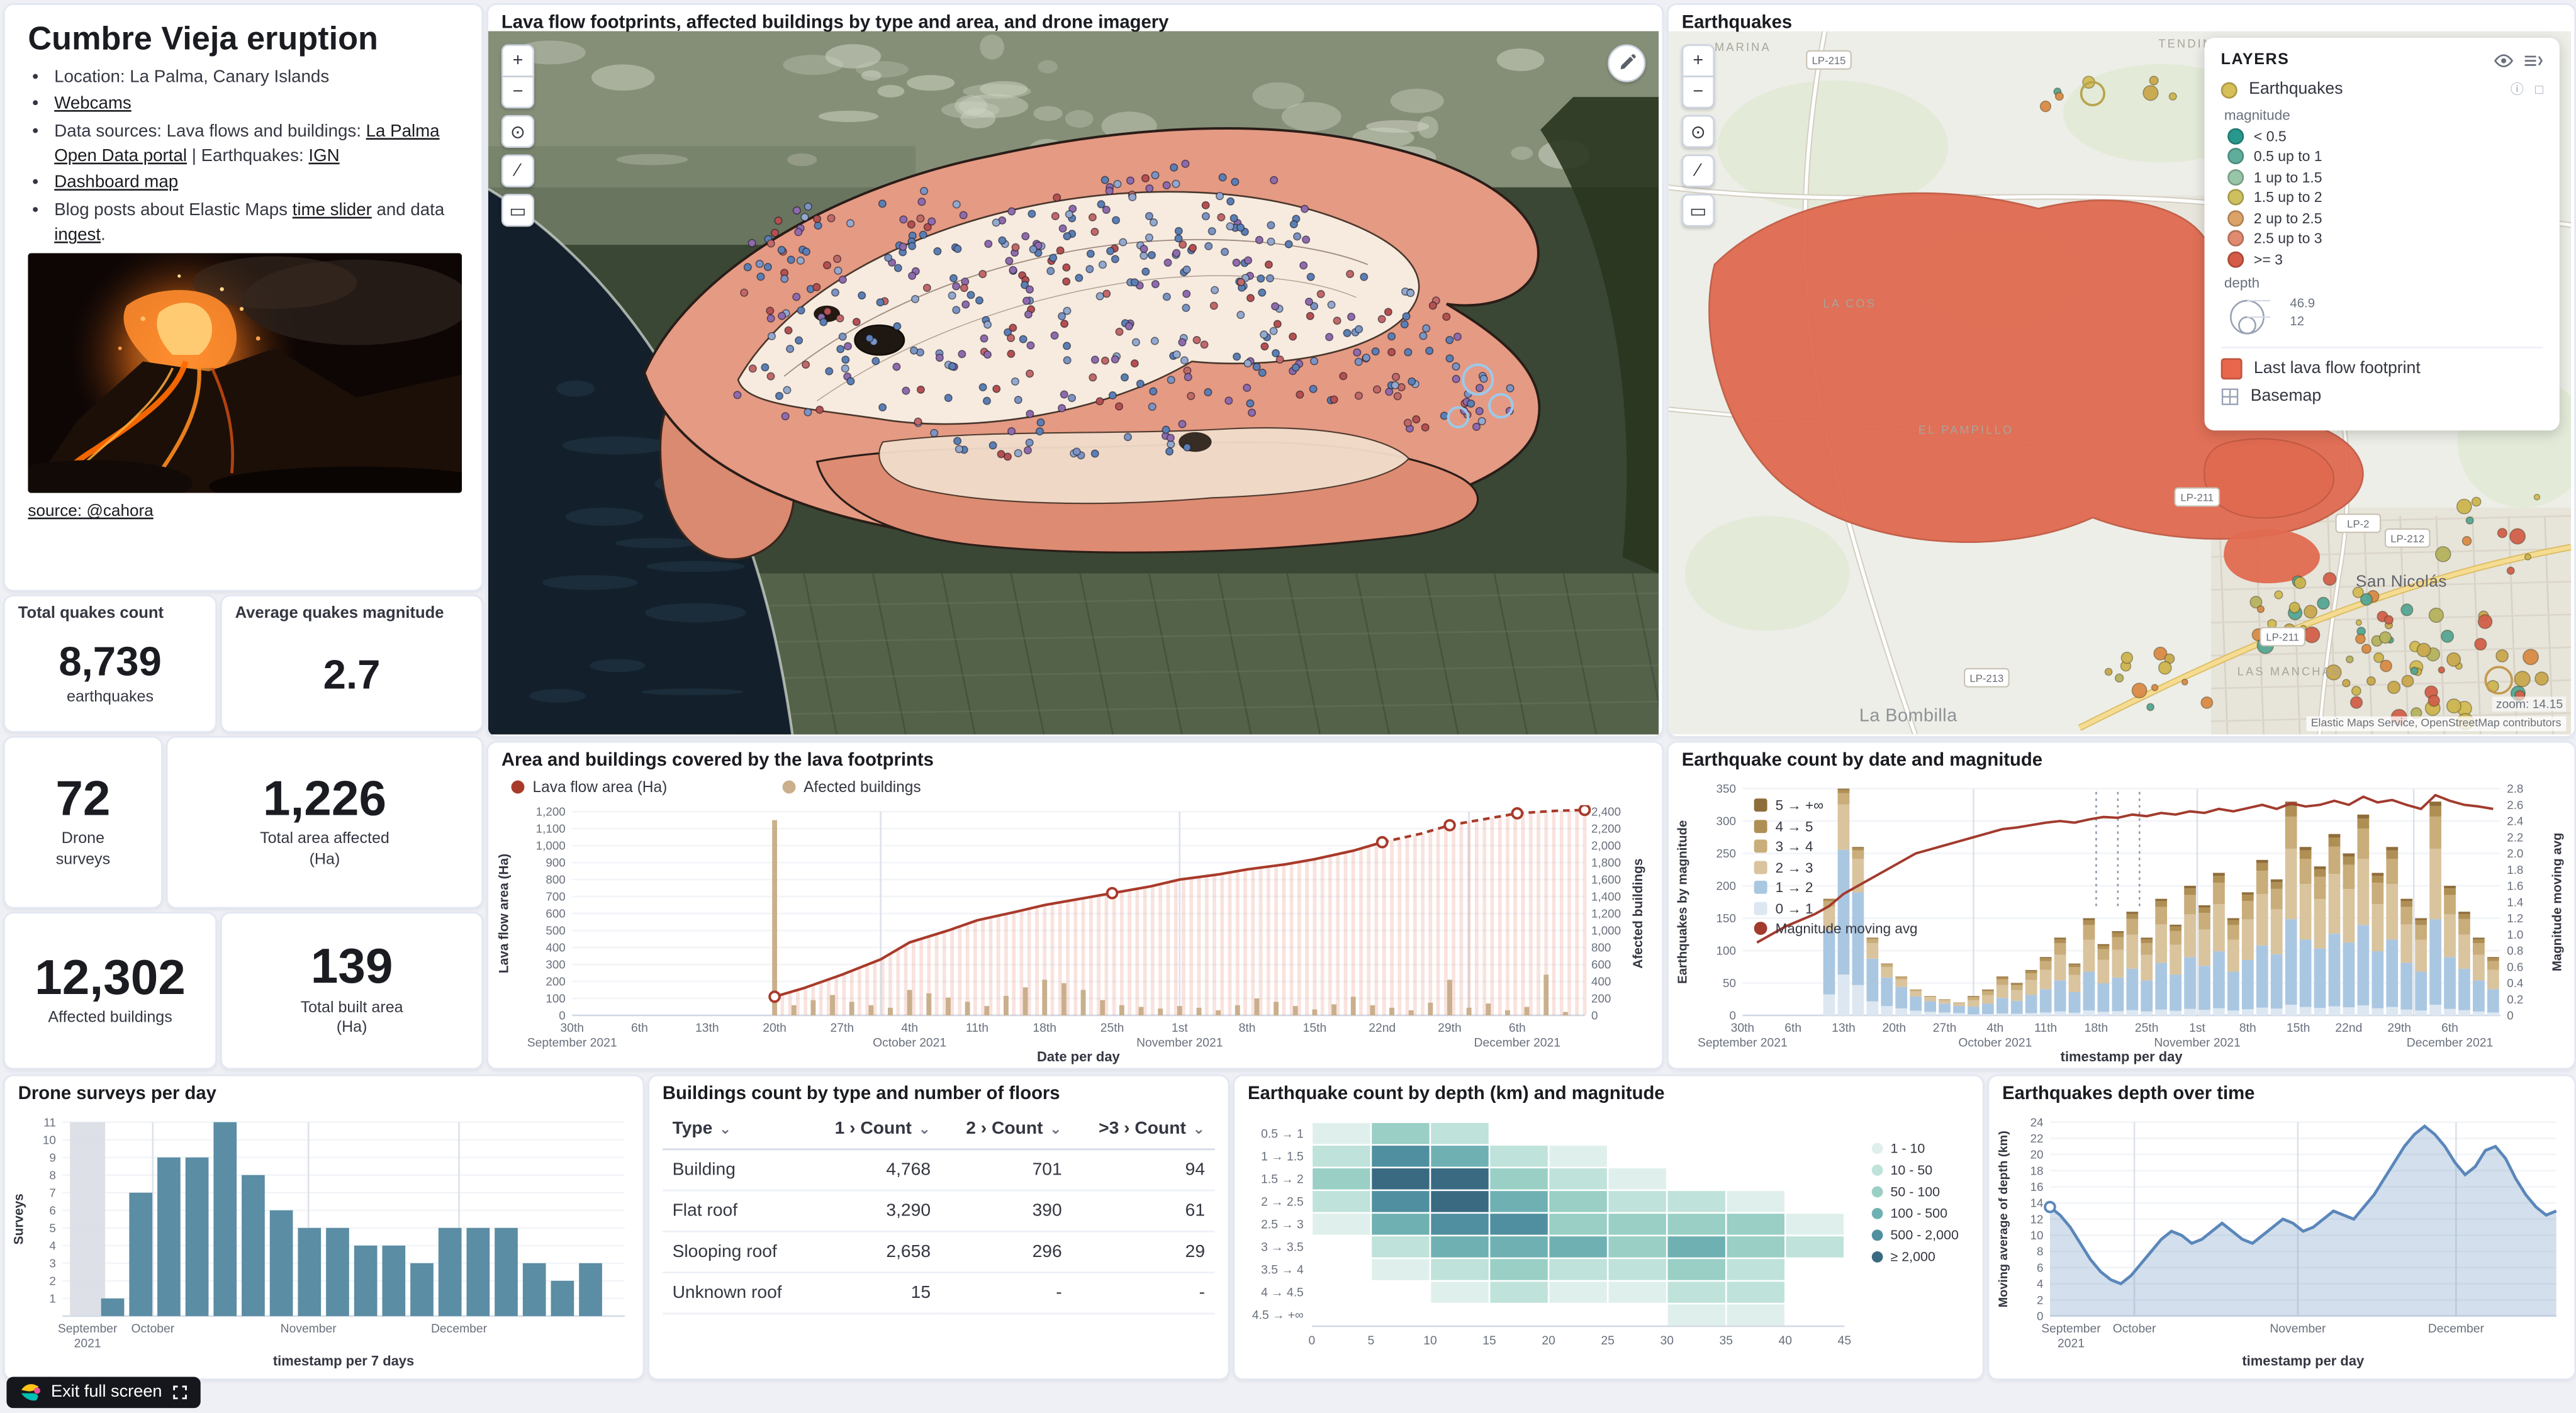 This screenshot has width=2576, height=1413. What do you see at coordinates (1836, 928) in the screenshot?
I see `legend-item: Magnitude moving avg` at bounding box center [1836, 928].